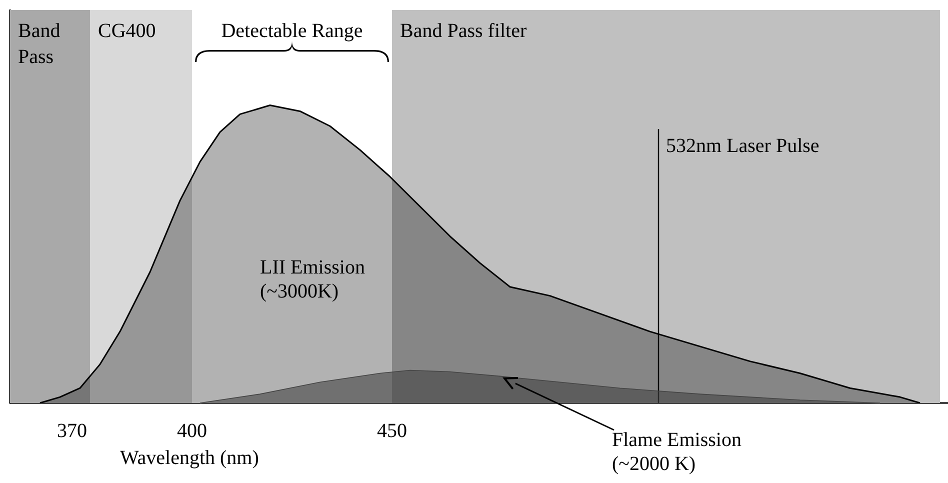 Image resolution: width=948 pixels, height=483 pixels. I want to click on series-label: LII Emission (~3000K), so click(312, 279).